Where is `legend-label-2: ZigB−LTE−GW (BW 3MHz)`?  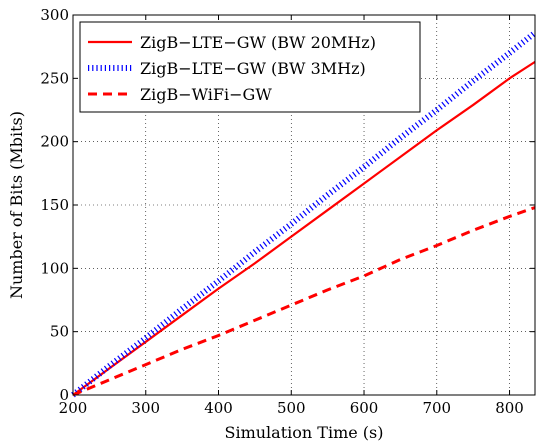 legend-label-2: ZigB−LTE−GW (BW 3MHz) is located at coordinates (253, 68).